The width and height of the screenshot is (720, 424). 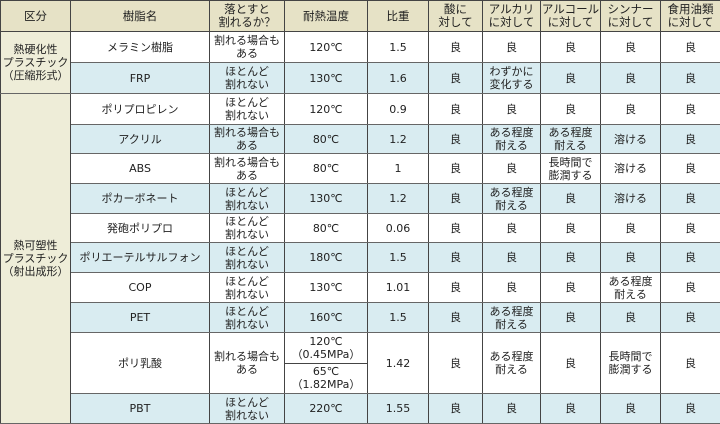 I want to click on temp-value: 120℃ （0.45MPa）, so click(x=326, y=348).